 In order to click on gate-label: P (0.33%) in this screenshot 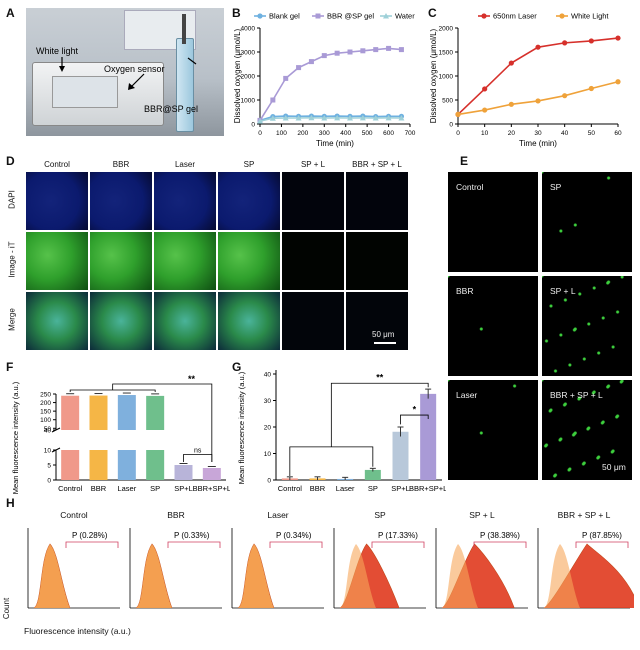, I will do `click(192, 535)`.